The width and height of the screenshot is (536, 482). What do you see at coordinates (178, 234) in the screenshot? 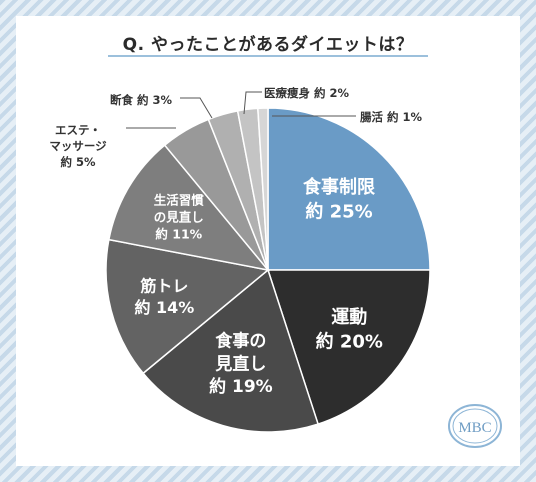
I see `slice-value-5: 約 11%` at bounding box center [178, 234].